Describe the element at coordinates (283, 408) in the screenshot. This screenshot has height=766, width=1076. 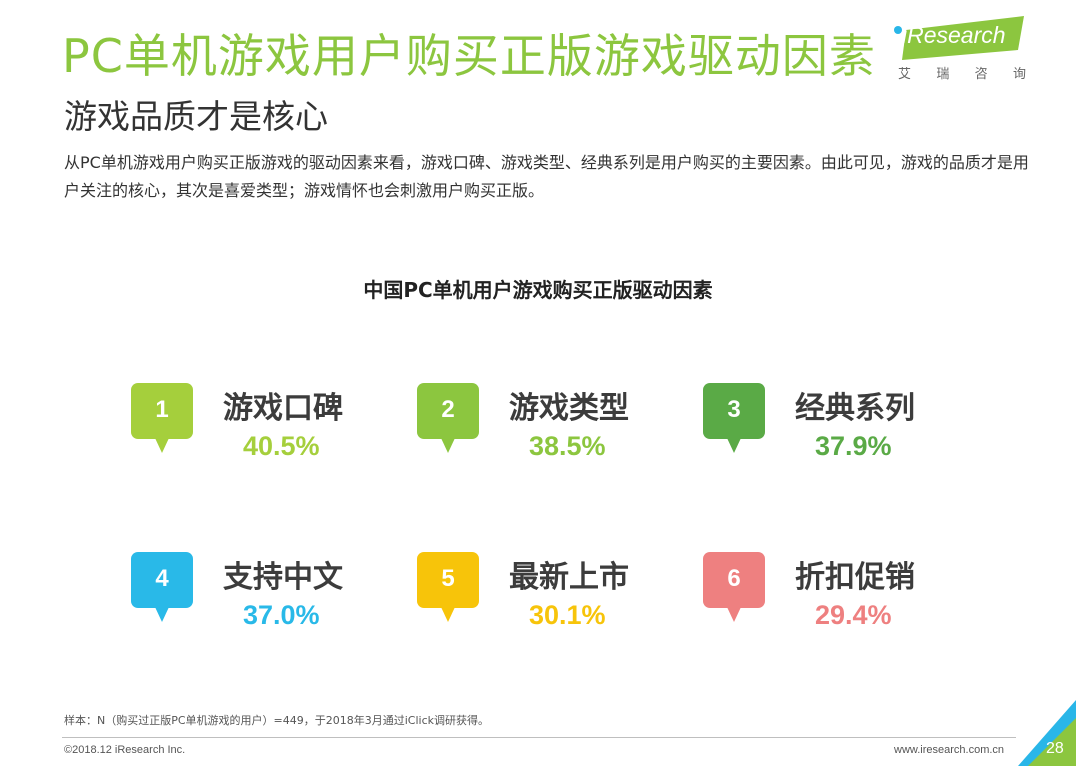
I see `factor-label: 游戏口碑` at that location.